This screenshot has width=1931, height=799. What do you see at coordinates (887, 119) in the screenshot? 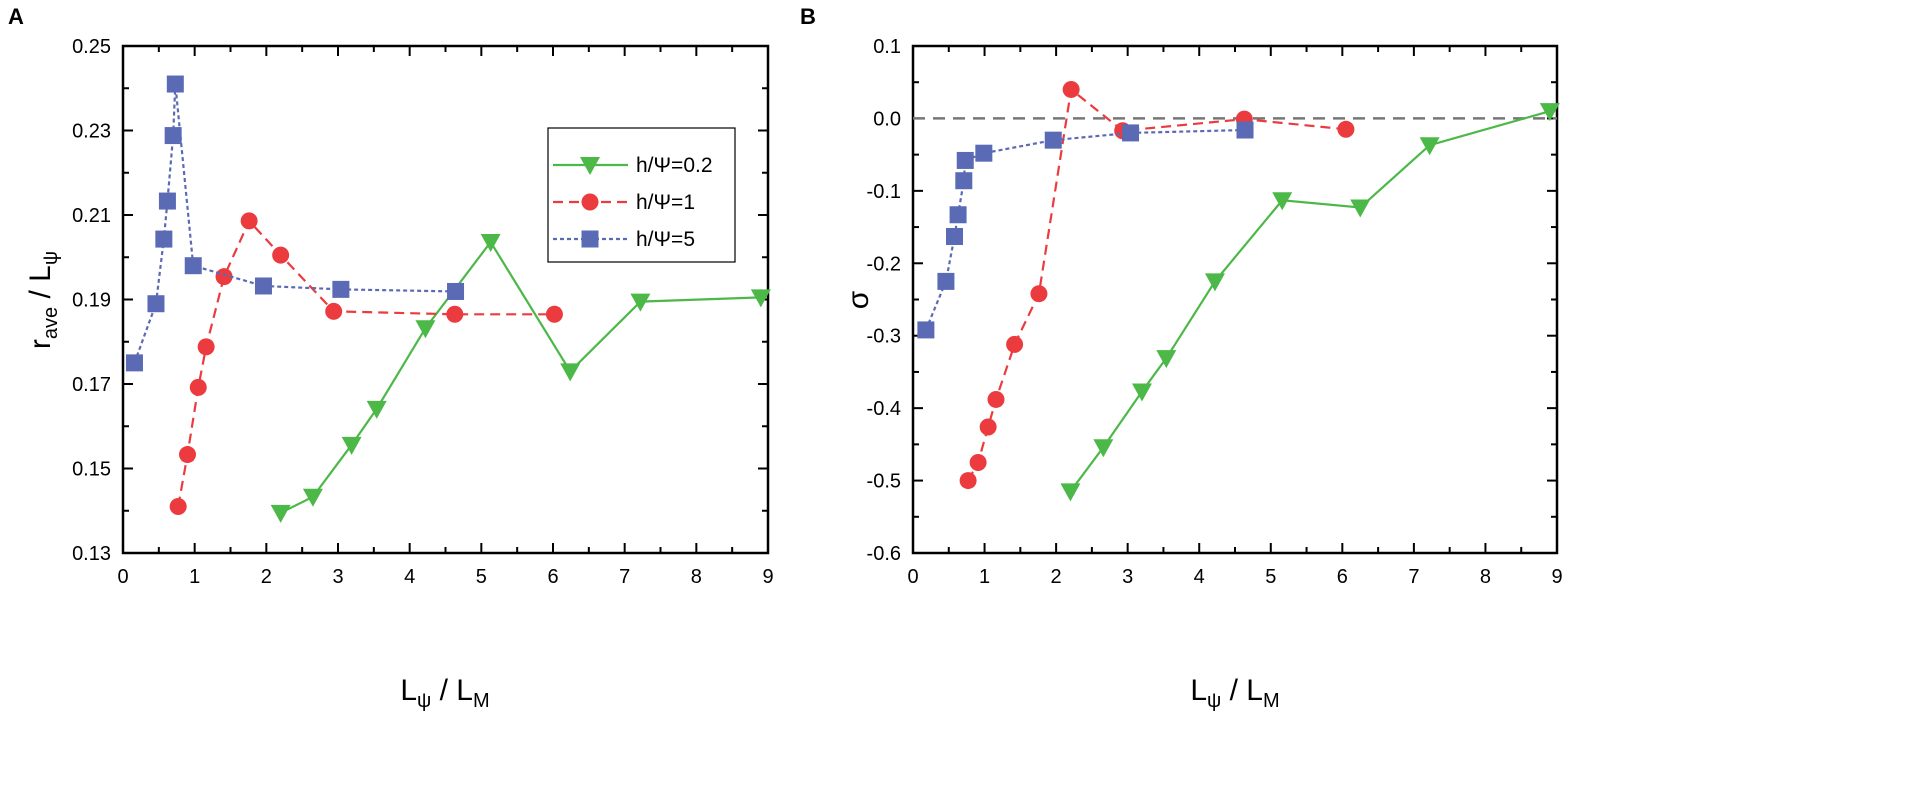
I see `y-tick-label: 0.0` at bounding box center [887, 119].